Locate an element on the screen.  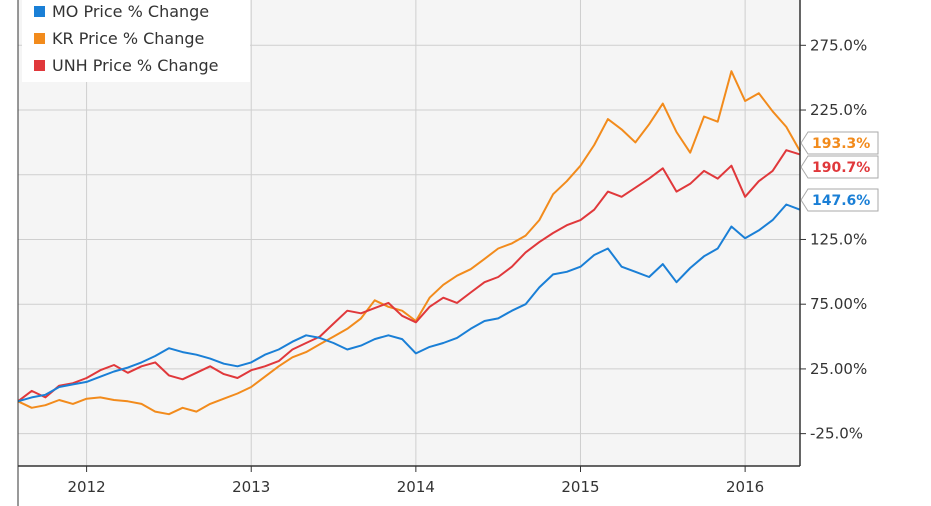
end-label-text: 147.6% is located at coordinates (841, 201).